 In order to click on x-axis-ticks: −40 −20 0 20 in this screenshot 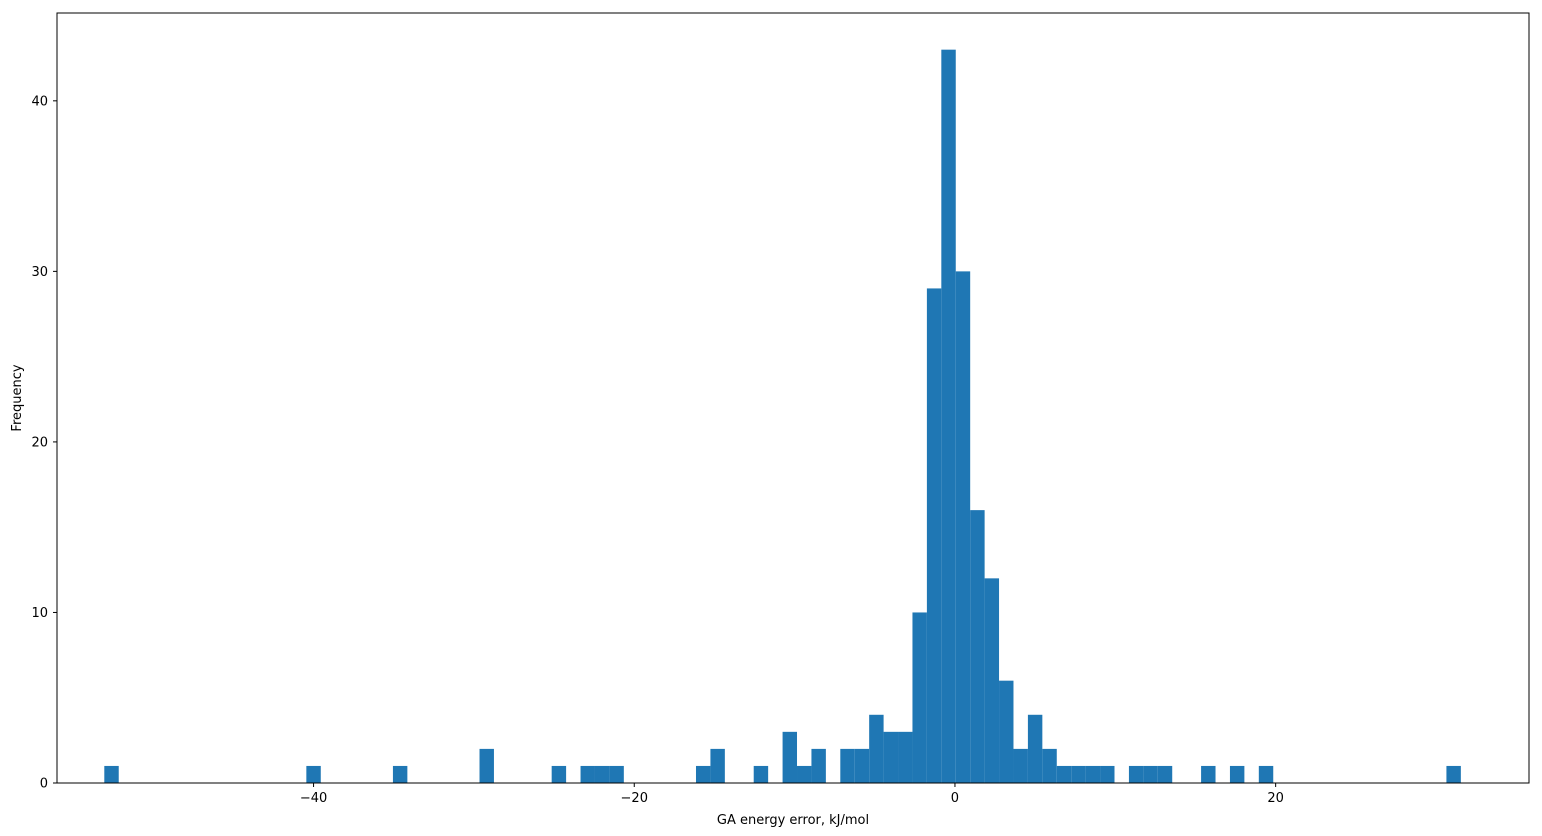, I will do `click(792, 794)`.